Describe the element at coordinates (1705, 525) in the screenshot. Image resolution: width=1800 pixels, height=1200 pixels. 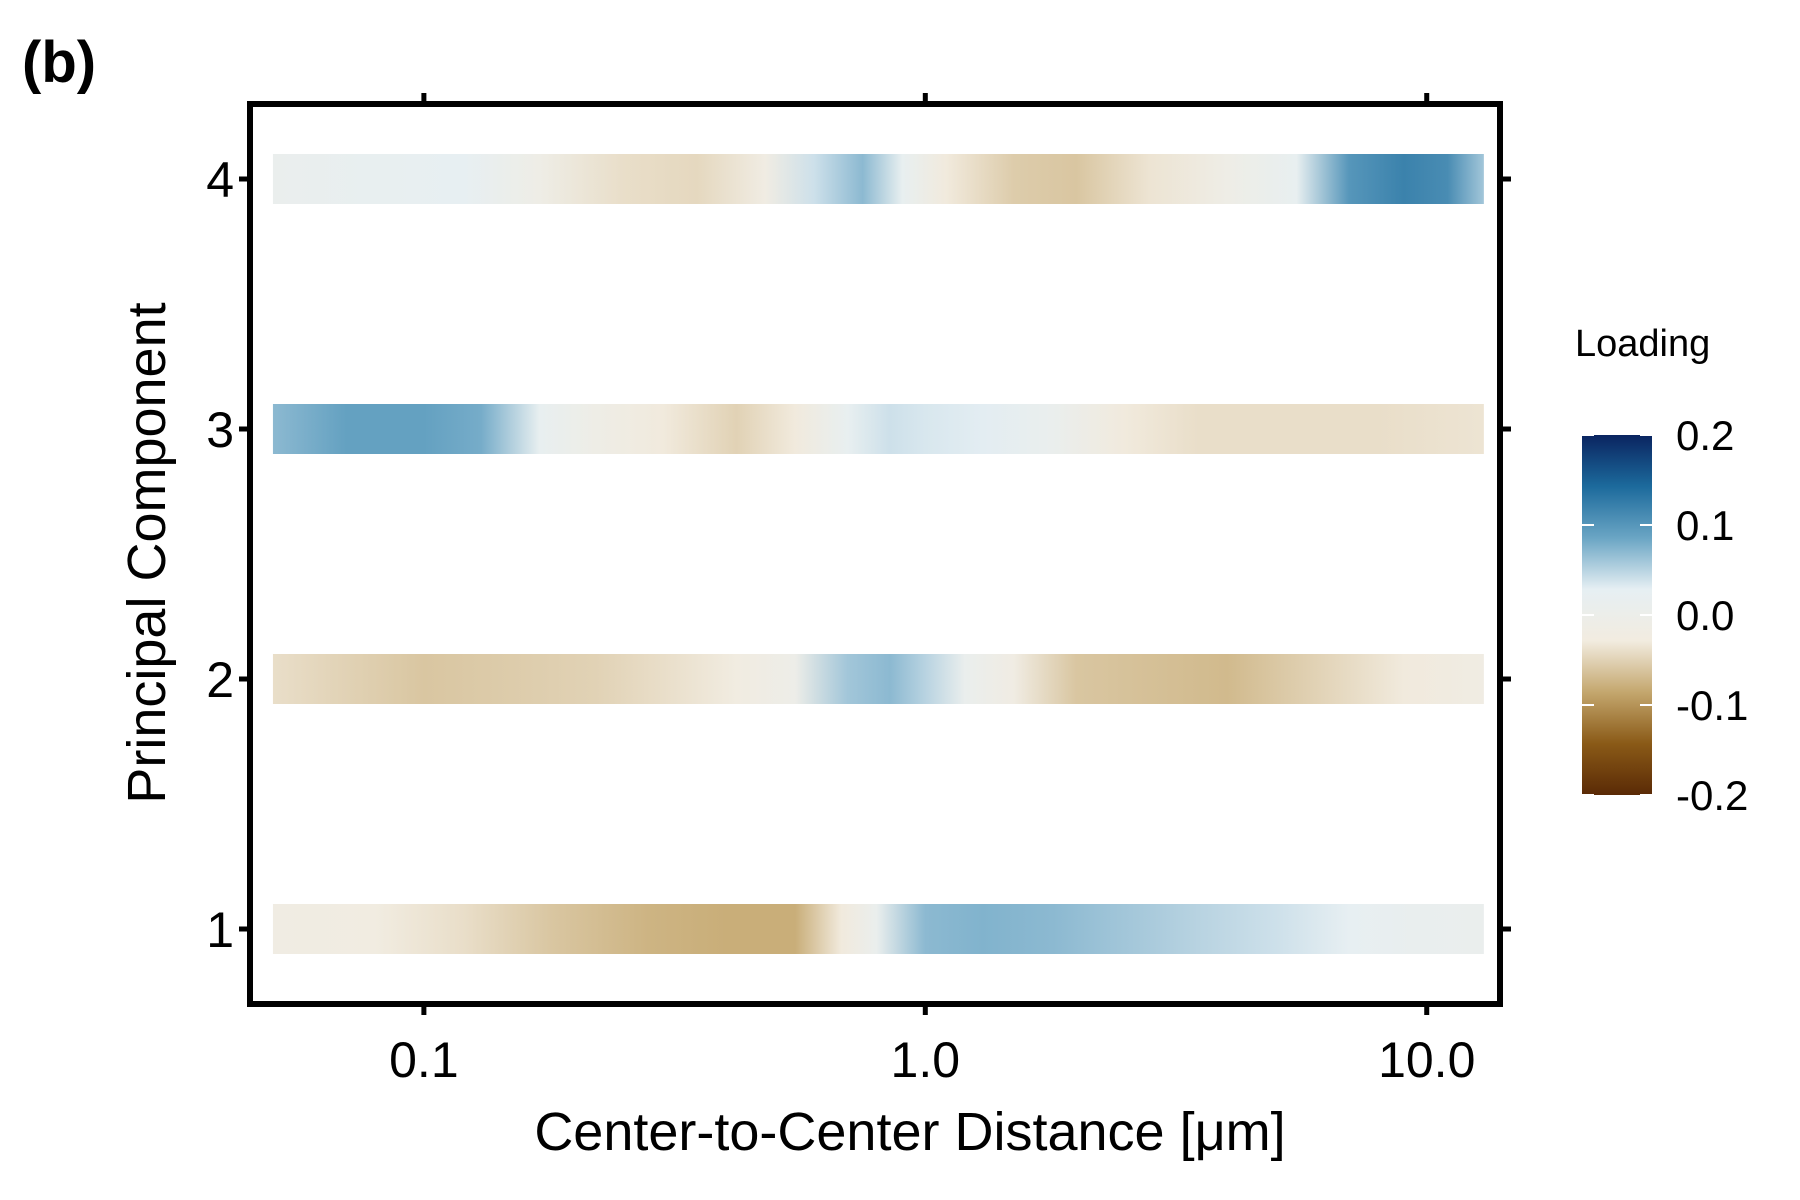
I see `legend-break-label: 0.1` at that location.